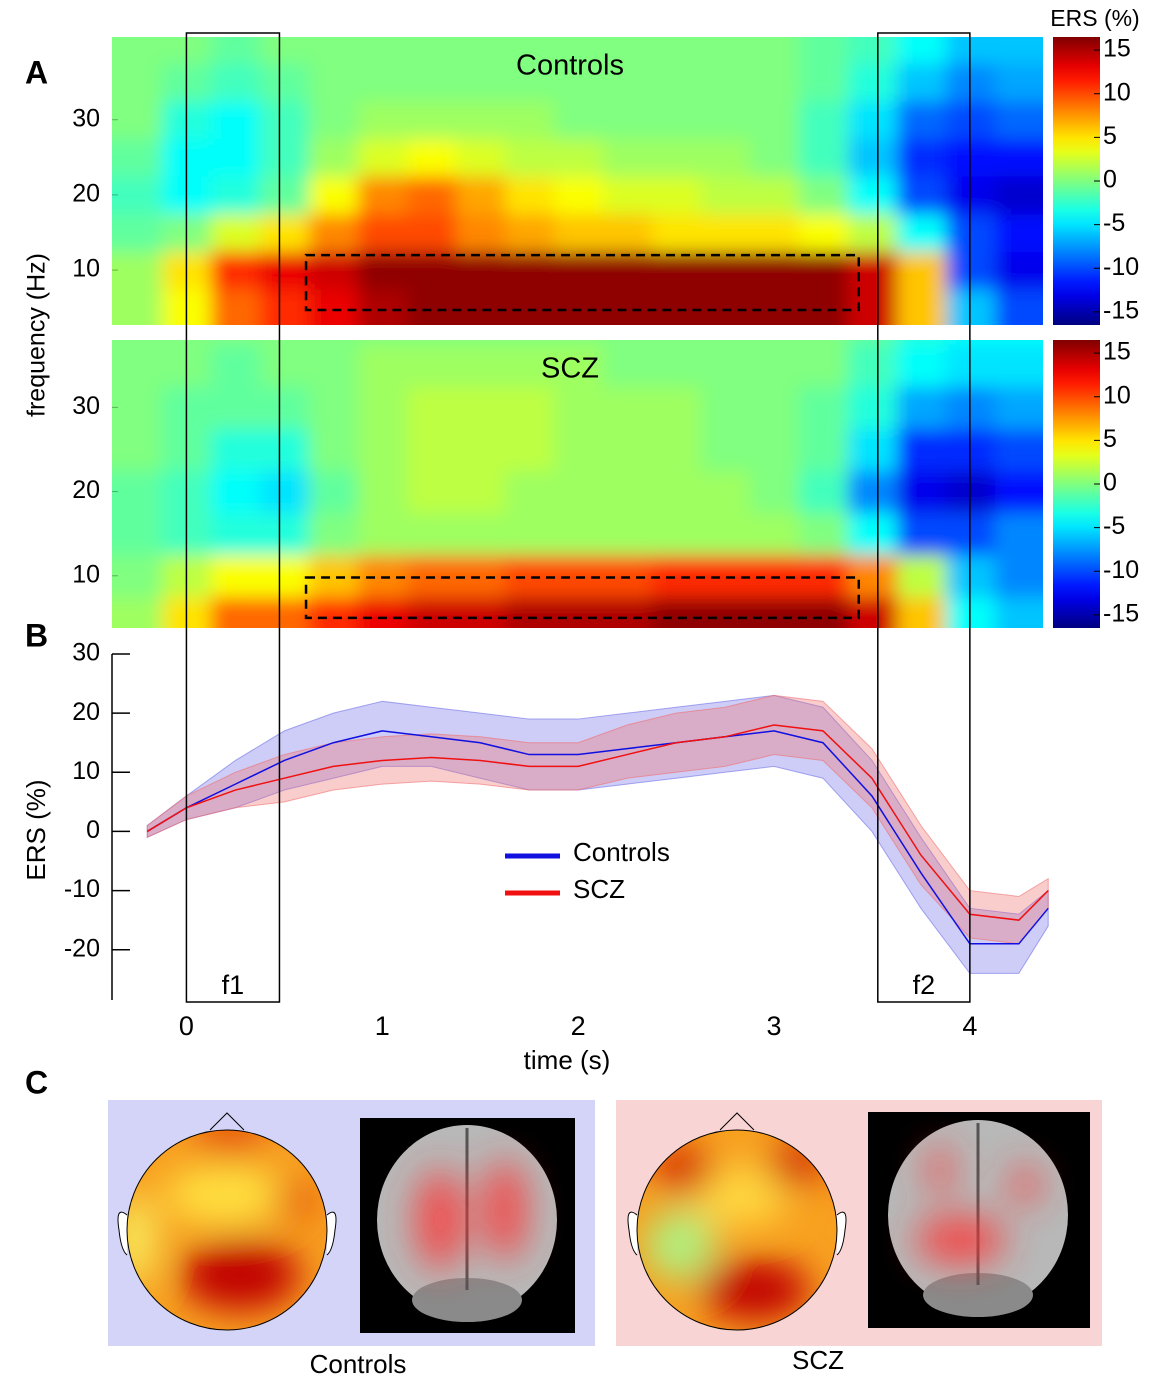 The width and height of the screenshot is (1152, 1379). Describe the element at coordinates (36, 829) in the screenshot. I see `y-axis-label: ERS (%)` at that location.